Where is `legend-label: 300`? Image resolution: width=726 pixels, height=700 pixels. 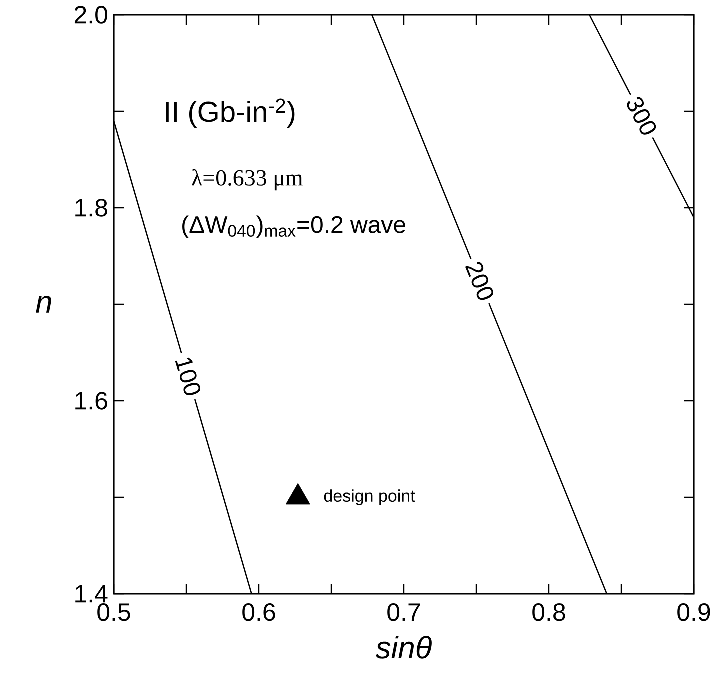 legend-label: 300 is located at coordinates (641, 116).